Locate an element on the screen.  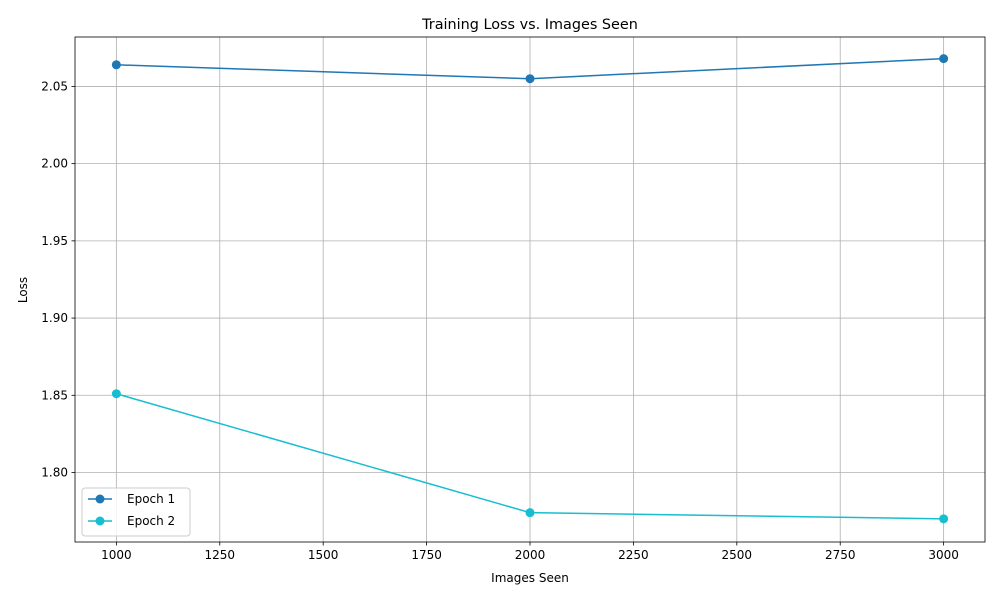
y-axis: 1.80 1.85 1.90 1.95 2.00 2.05 is located at coordinates (58, 279).